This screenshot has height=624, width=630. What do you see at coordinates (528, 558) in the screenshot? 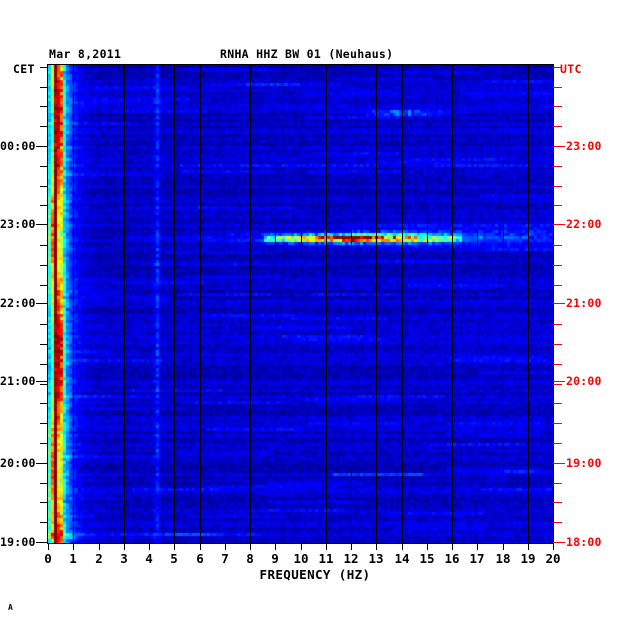
I see `xtick-label-19: 19` at bounding box center [528, 558].